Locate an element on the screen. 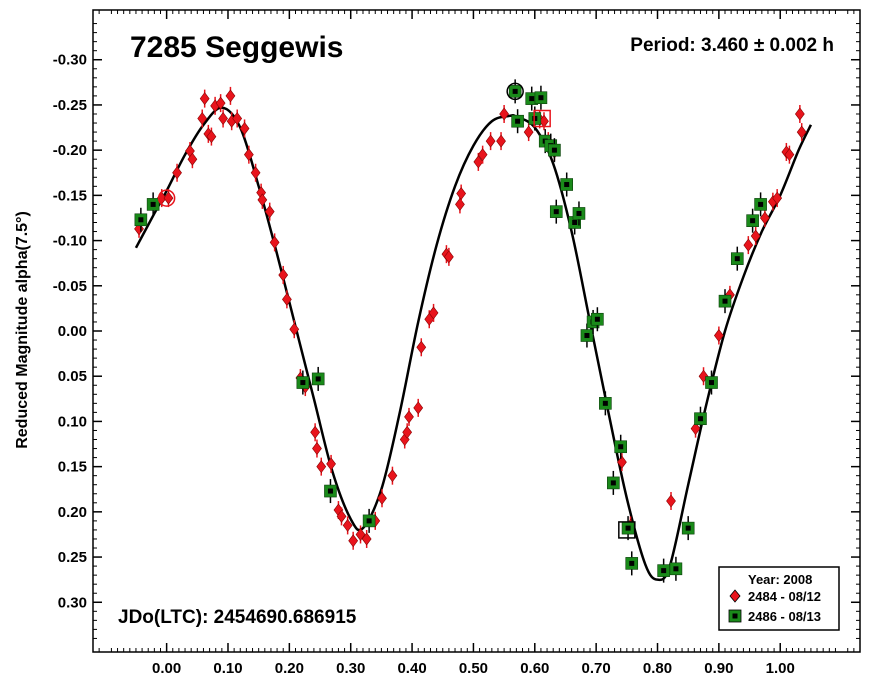 The height and width of the screenshot is (680, 870). y-tick-label: -0.20 is located at coordinates (70, 150).